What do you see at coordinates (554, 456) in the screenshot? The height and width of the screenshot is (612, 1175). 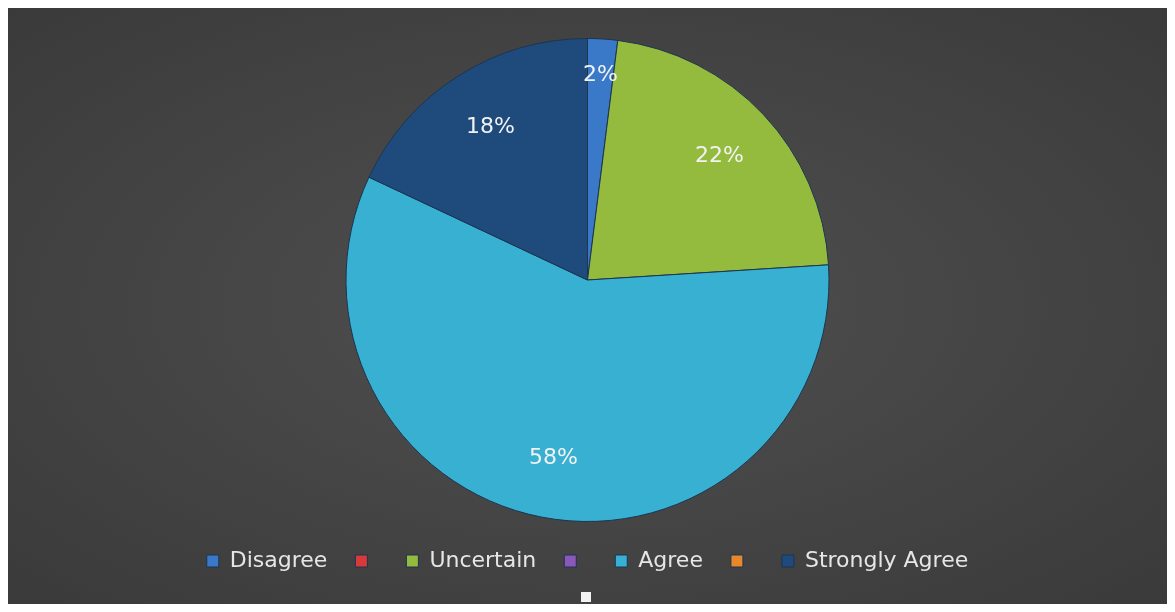 I see `data-label: 58%` at bounding box center [554, 456].